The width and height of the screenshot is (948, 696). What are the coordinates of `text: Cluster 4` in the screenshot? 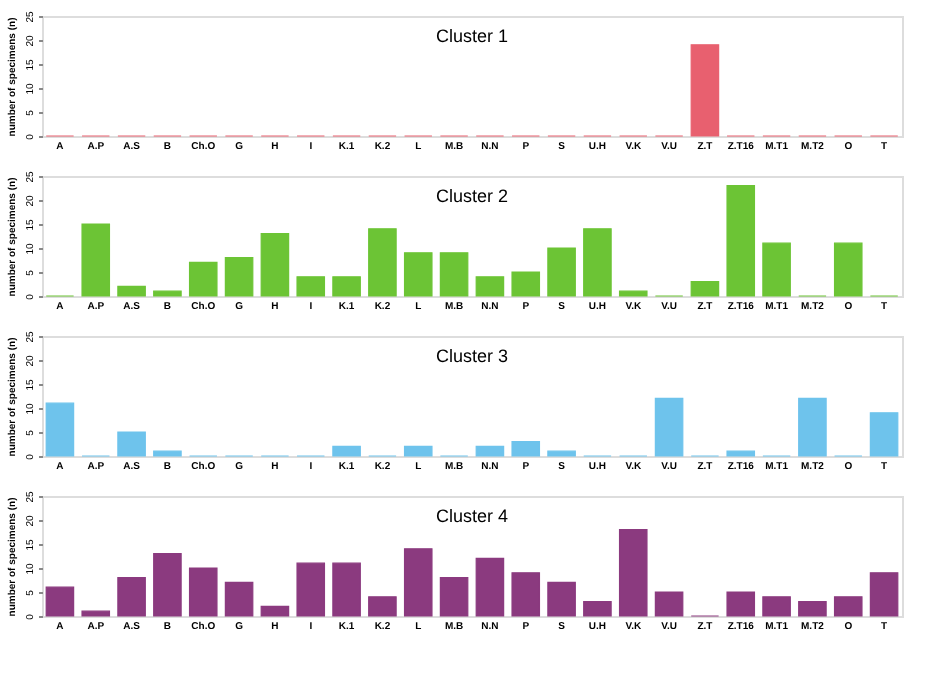 It's located at (472, 516).